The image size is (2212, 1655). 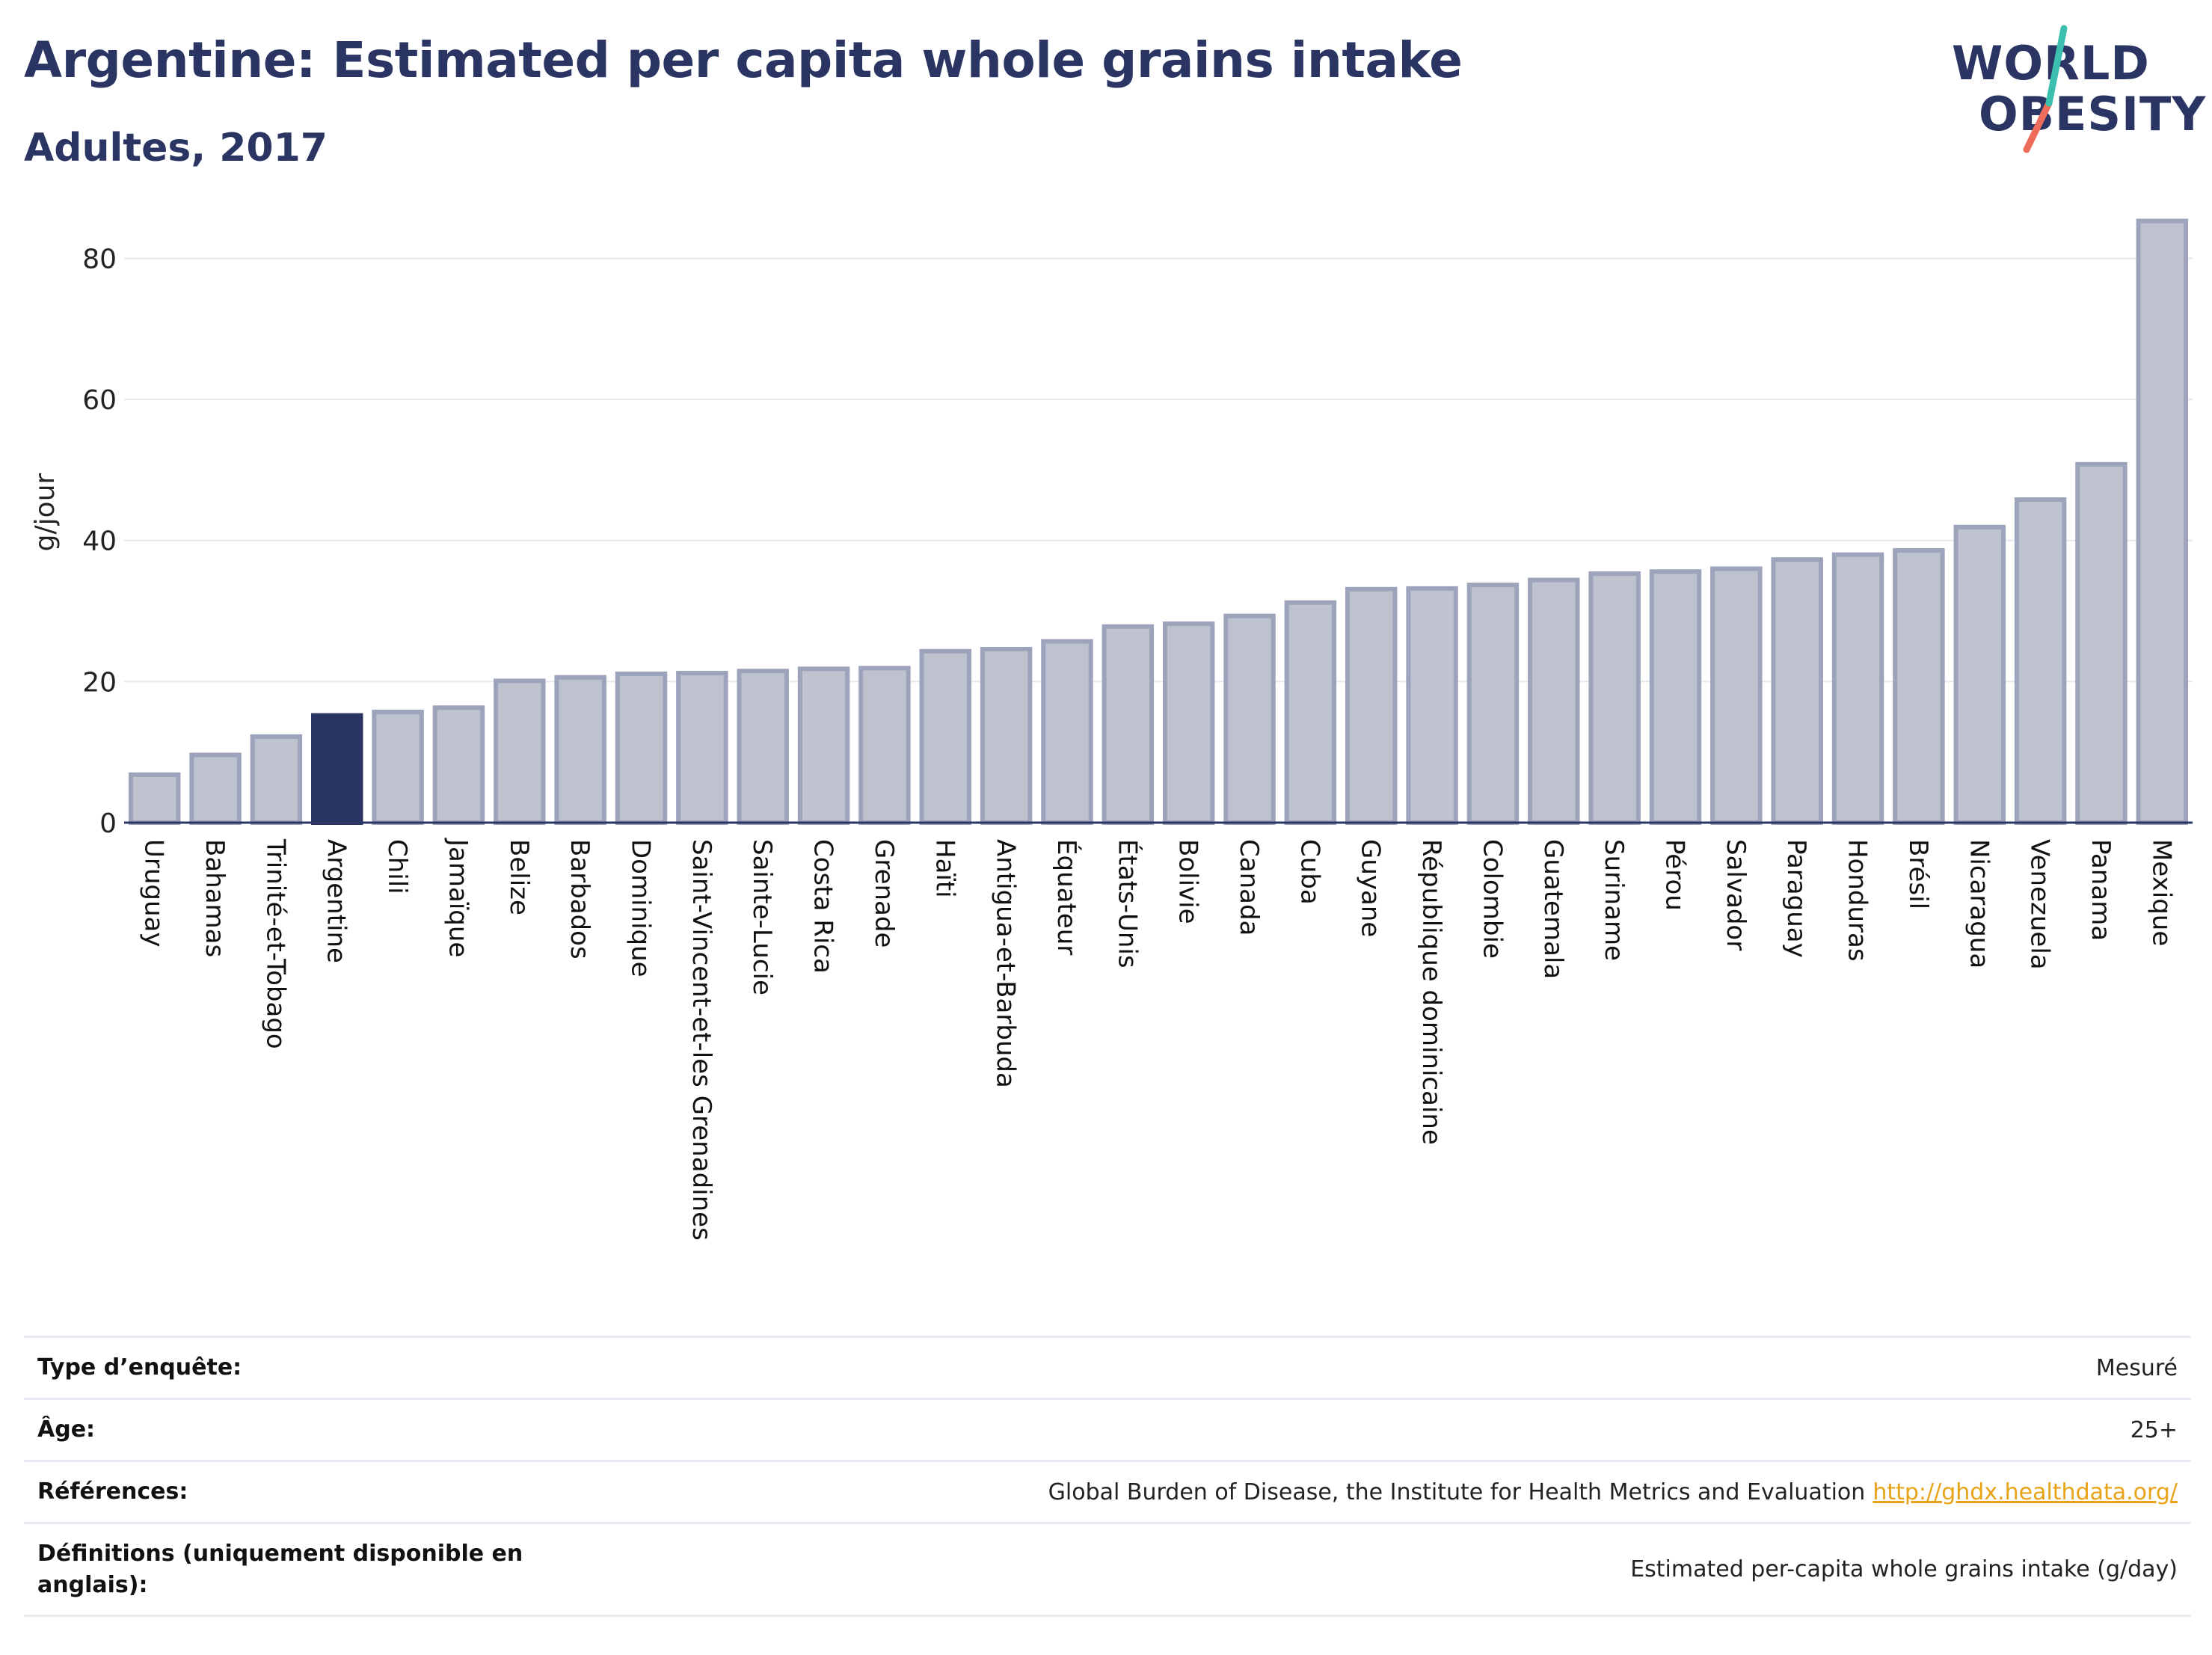 I want to click on x-tick-label: Antigua-et-Barbuda, so click(x=1006, y=963).